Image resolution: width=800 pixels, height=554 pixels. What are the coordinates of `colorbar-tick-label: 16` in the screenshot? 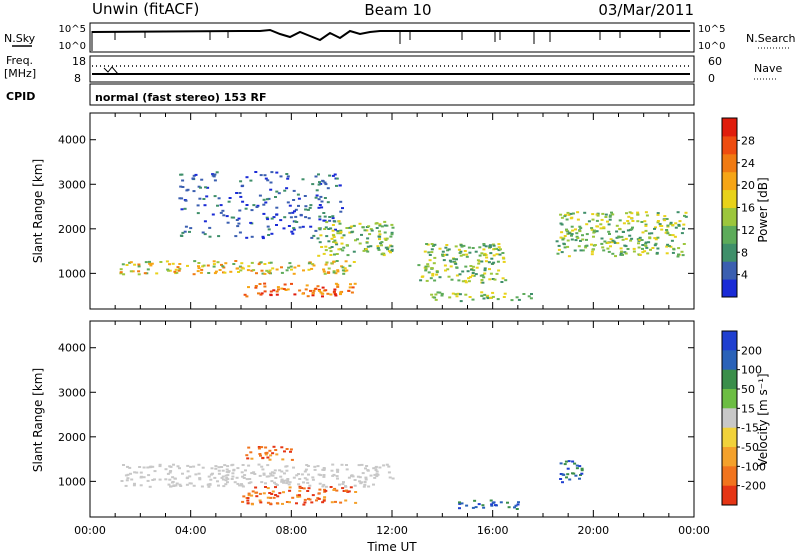 It's located at (748, 208).